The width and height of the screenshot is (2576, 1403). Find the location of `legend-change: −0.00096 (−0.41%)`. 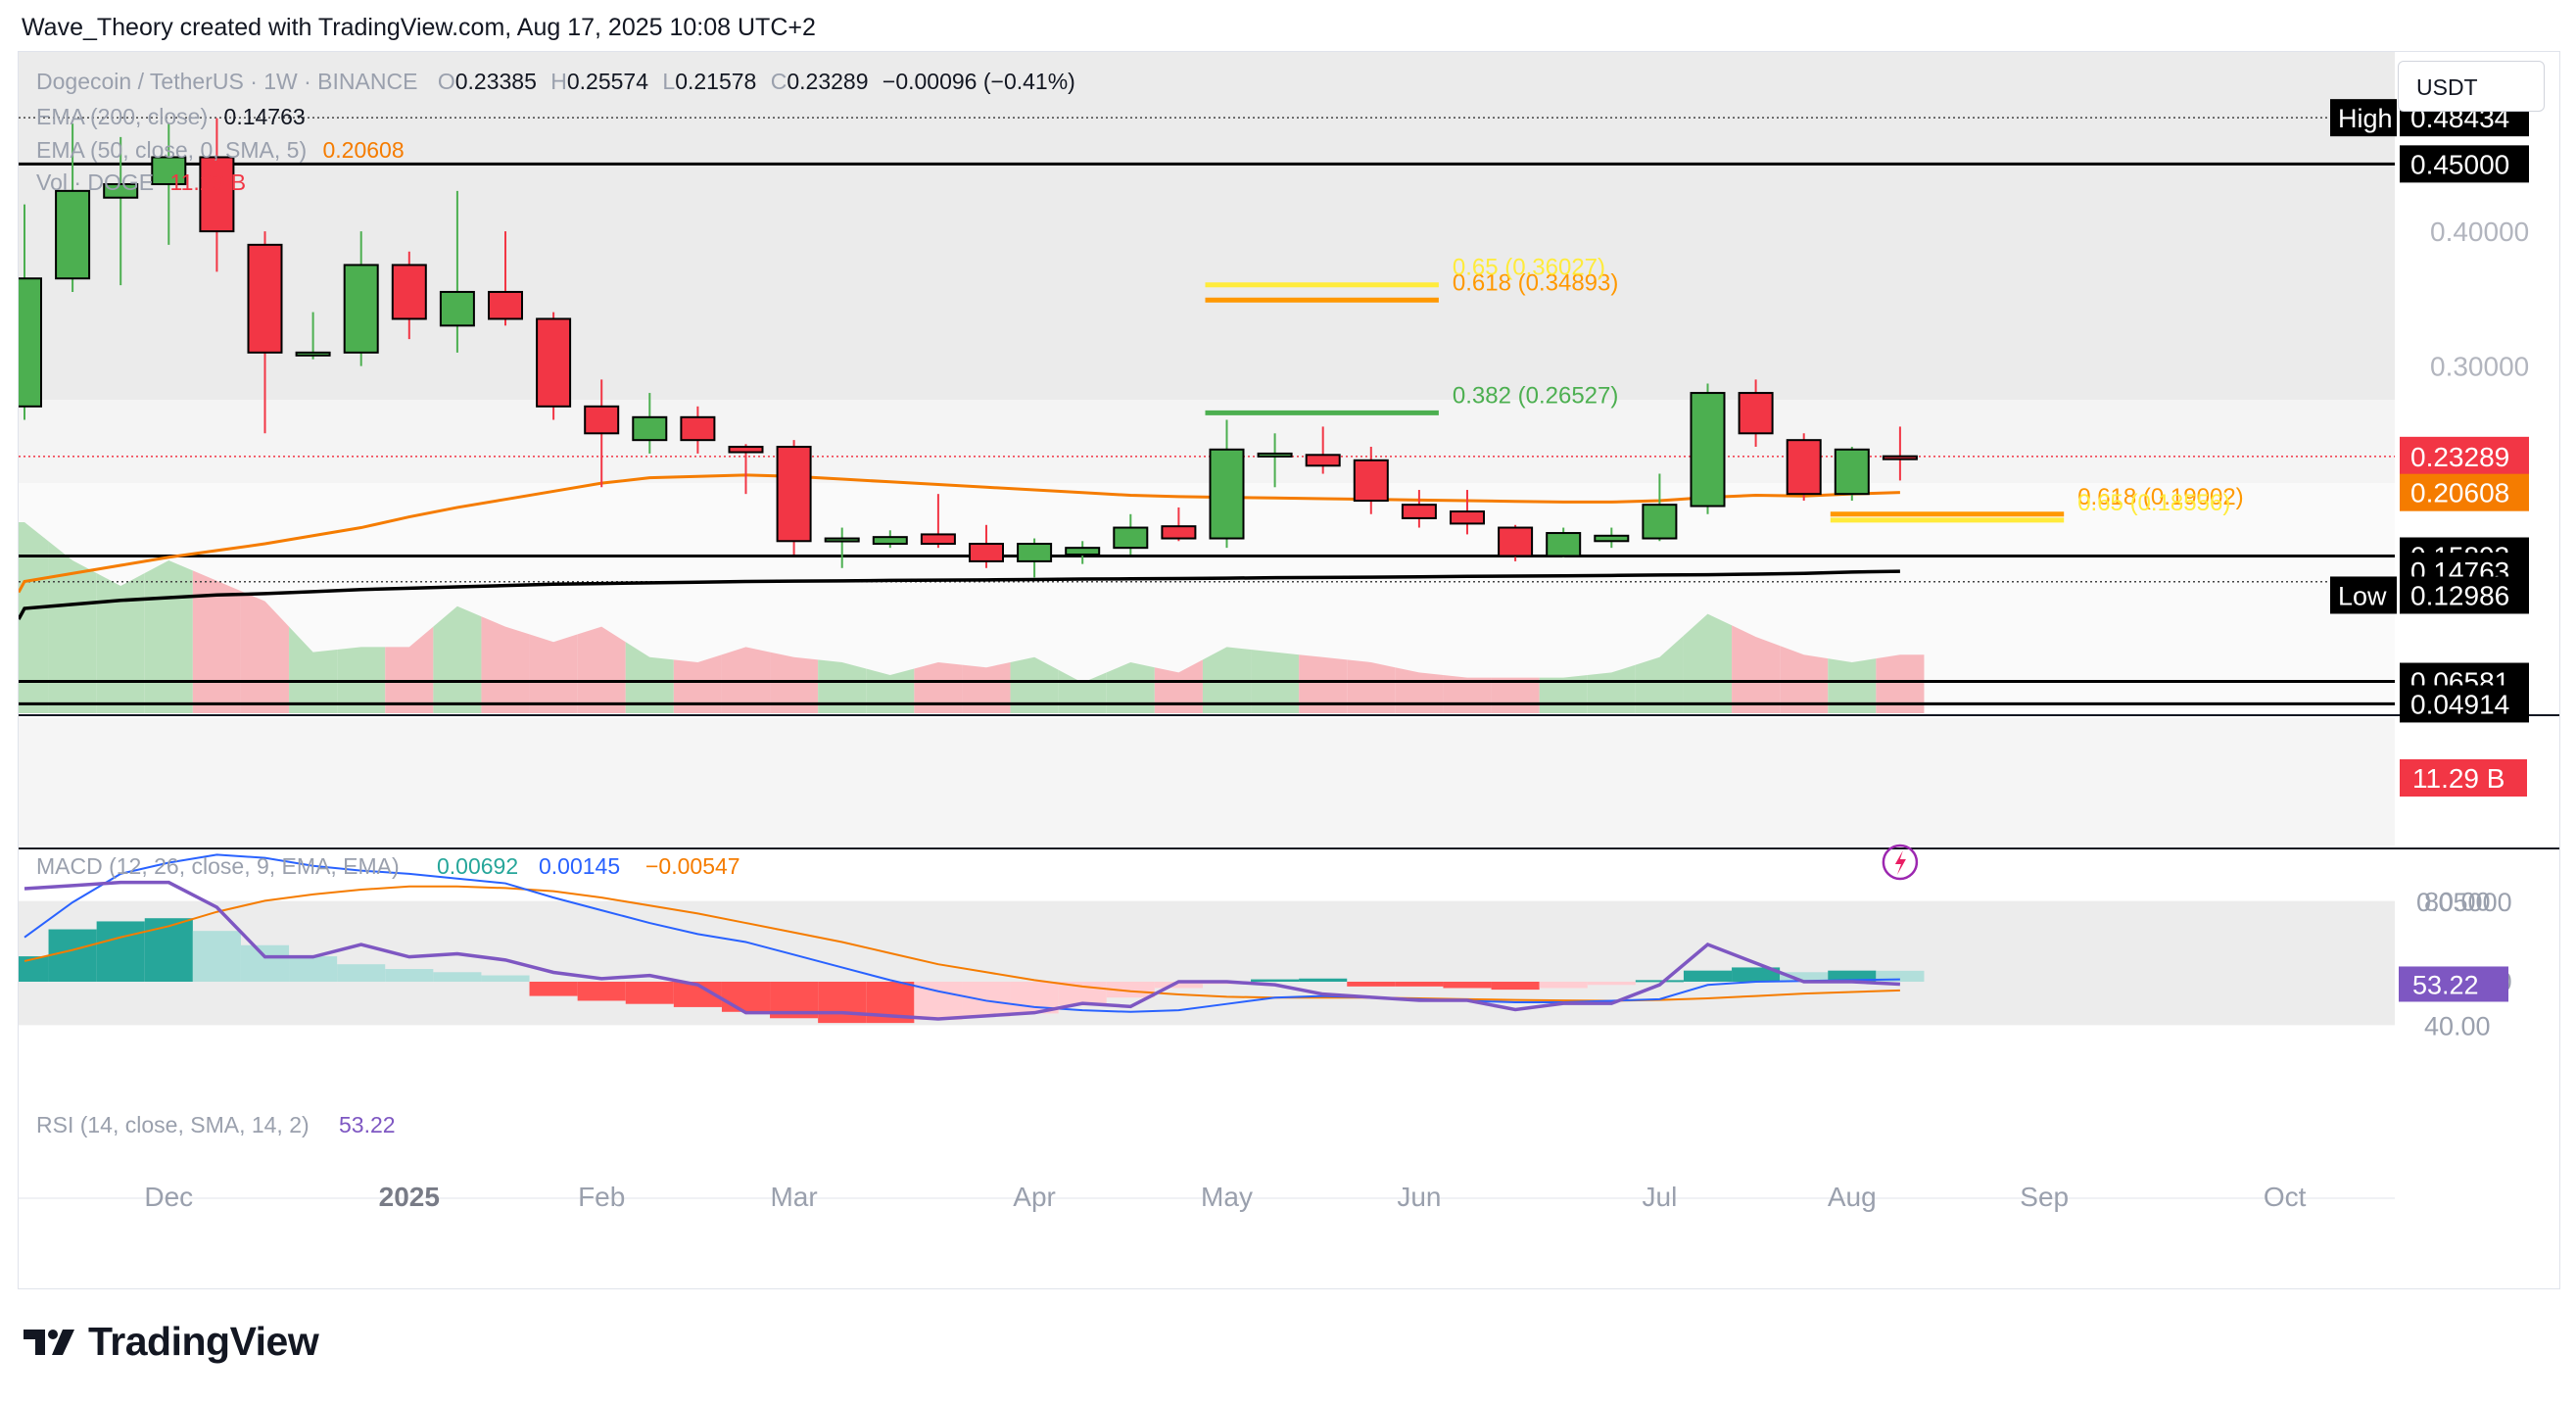

legend-change: −0.00096 (−0.41%) is located at coordinates (978, 82).